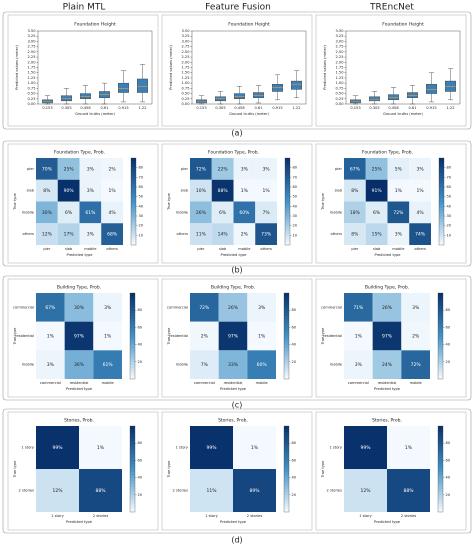 The height and width of the screenshot is (547, 474). Describe the element at coordinates (177, 307) in the screenshot. I see `y-tick-label: commercial` at that location.